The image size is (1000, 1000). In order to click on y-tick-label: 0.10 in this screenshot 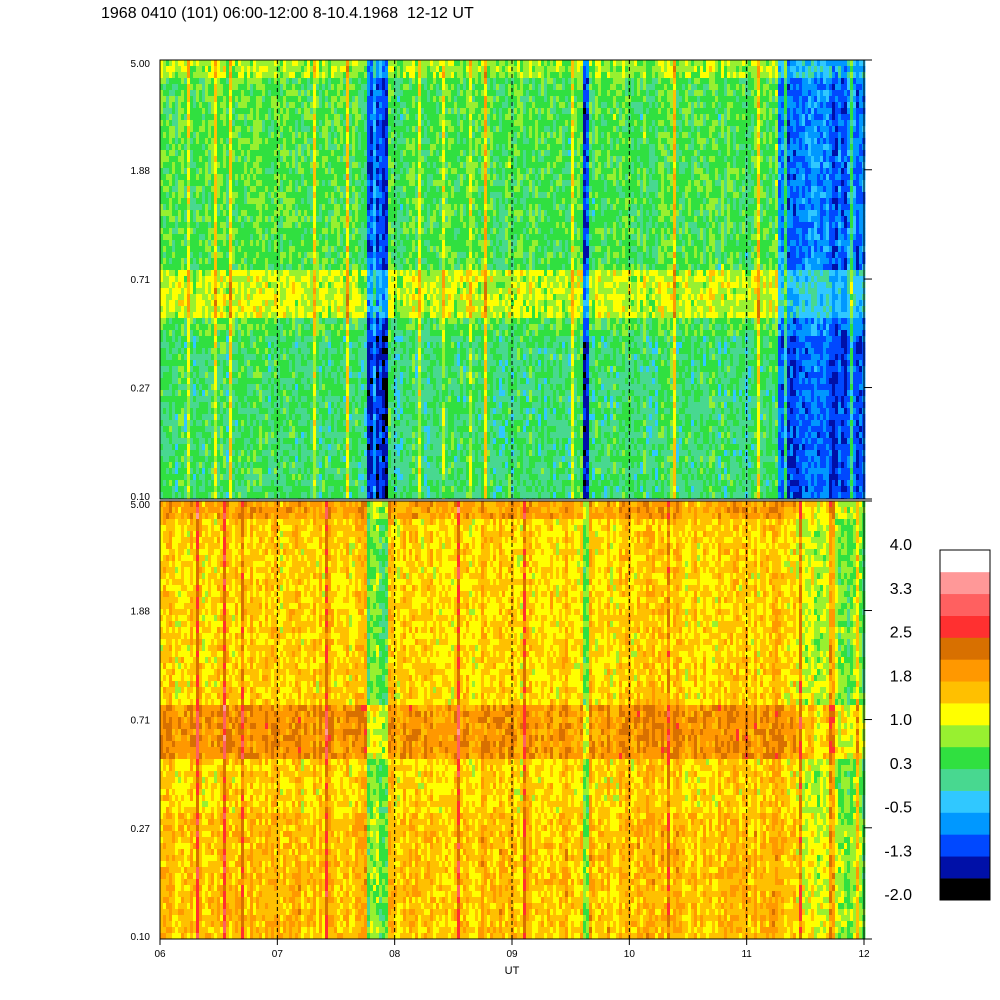, I will do `click(141, 937)`.